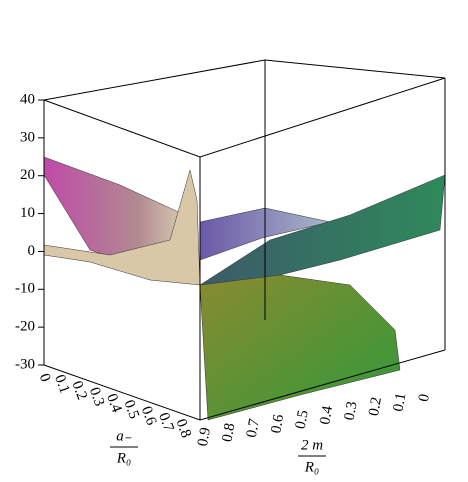  I want to click on z-tick-label: -20, so click(25, 327).